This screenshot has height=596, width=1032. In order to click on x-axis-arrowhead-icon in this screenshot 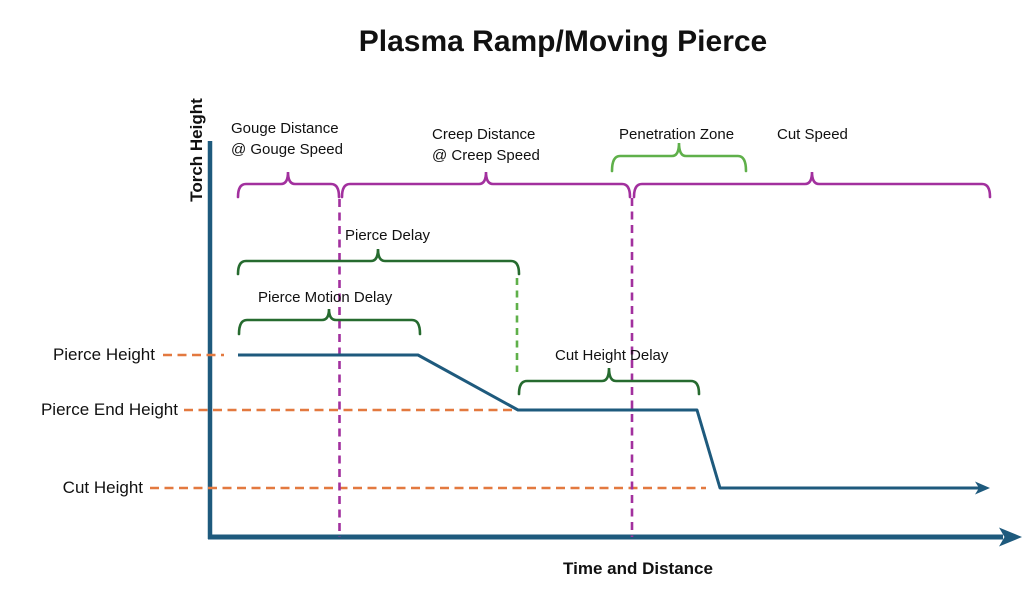, I will do `click(1010, 537)`.